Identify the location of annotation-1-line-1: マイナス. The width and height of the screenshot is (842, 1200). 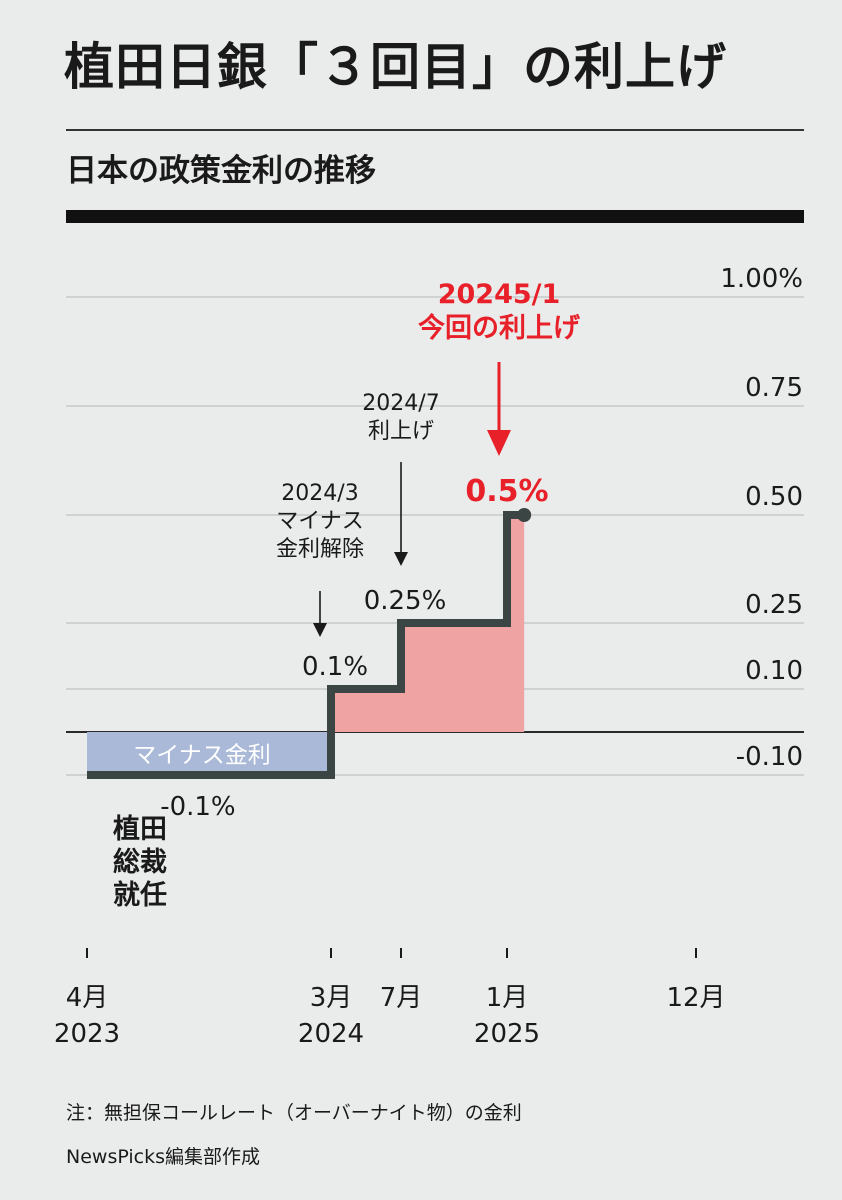
(320, 521).